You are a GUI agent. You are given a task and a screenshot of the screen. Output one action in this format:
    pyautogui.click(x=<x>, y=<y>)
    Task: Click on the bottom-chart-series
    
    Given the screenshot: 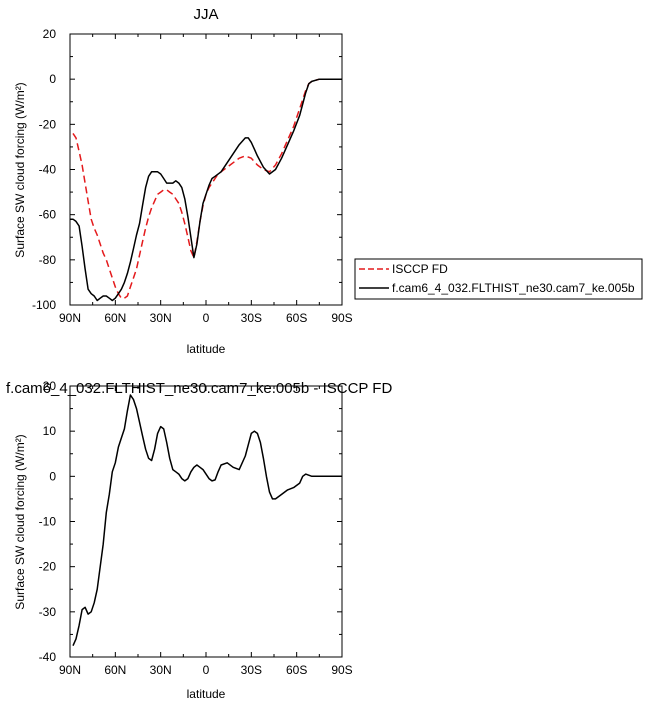 What is the action you would take?
    pyautogui.click(x=207, y=520)
    